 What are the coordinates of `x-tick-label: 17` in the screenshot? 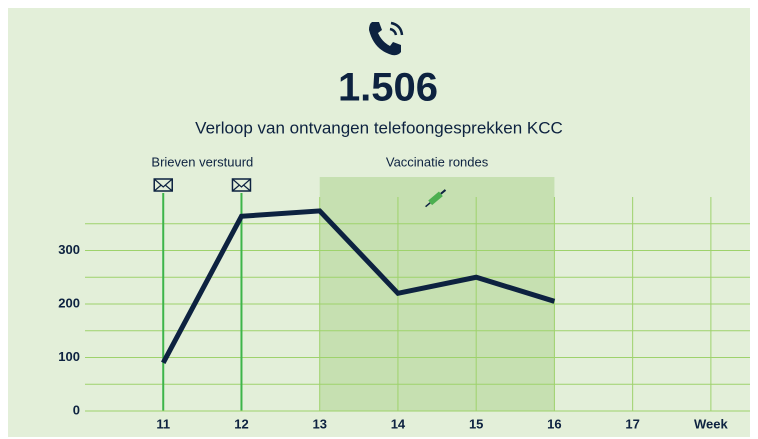 It's located at (632, 423).